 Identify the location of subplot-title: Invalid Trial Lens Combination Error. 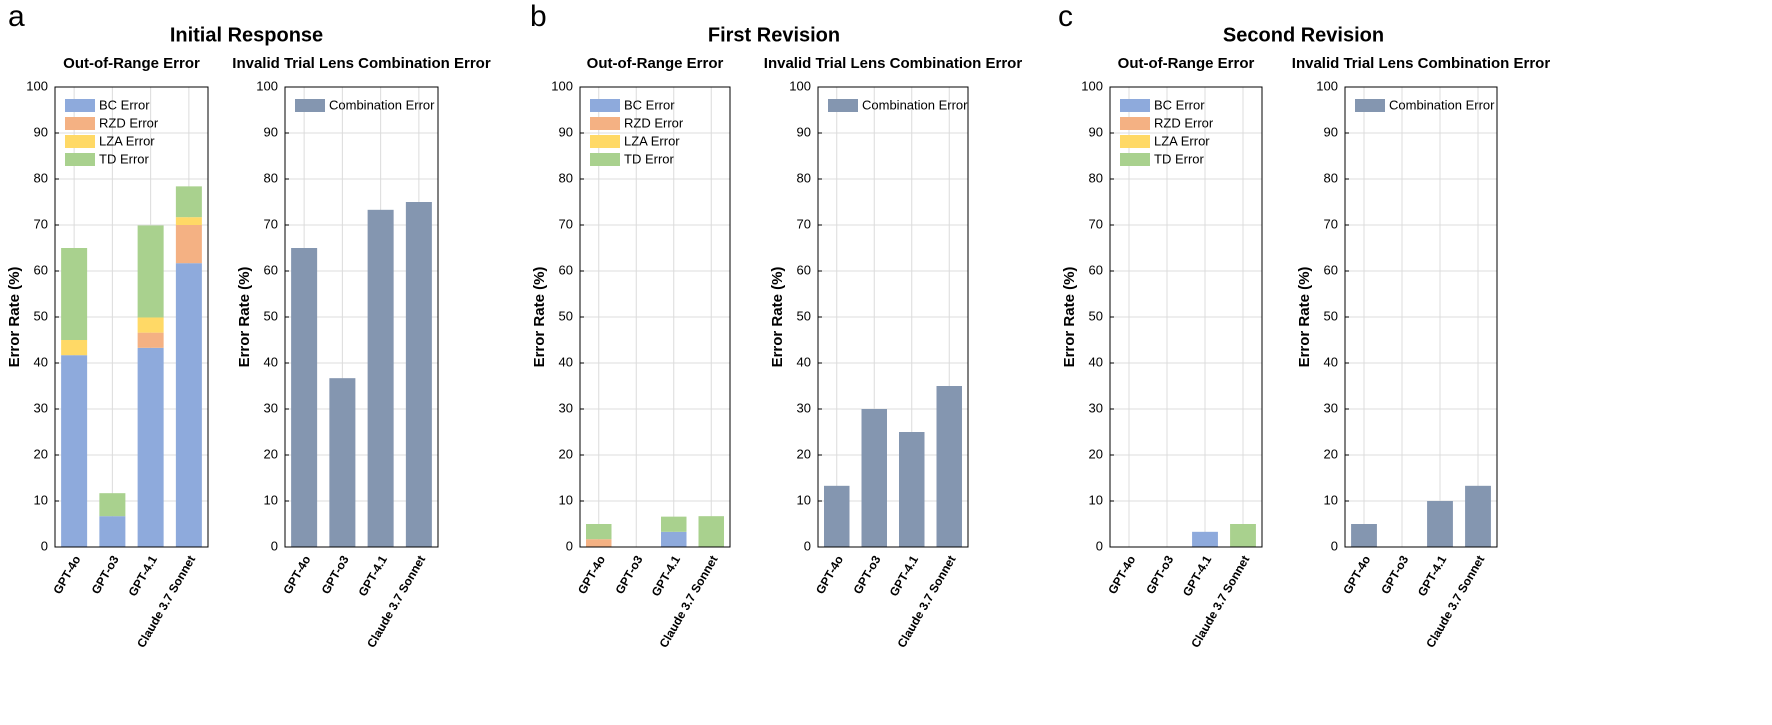
(893, 63).